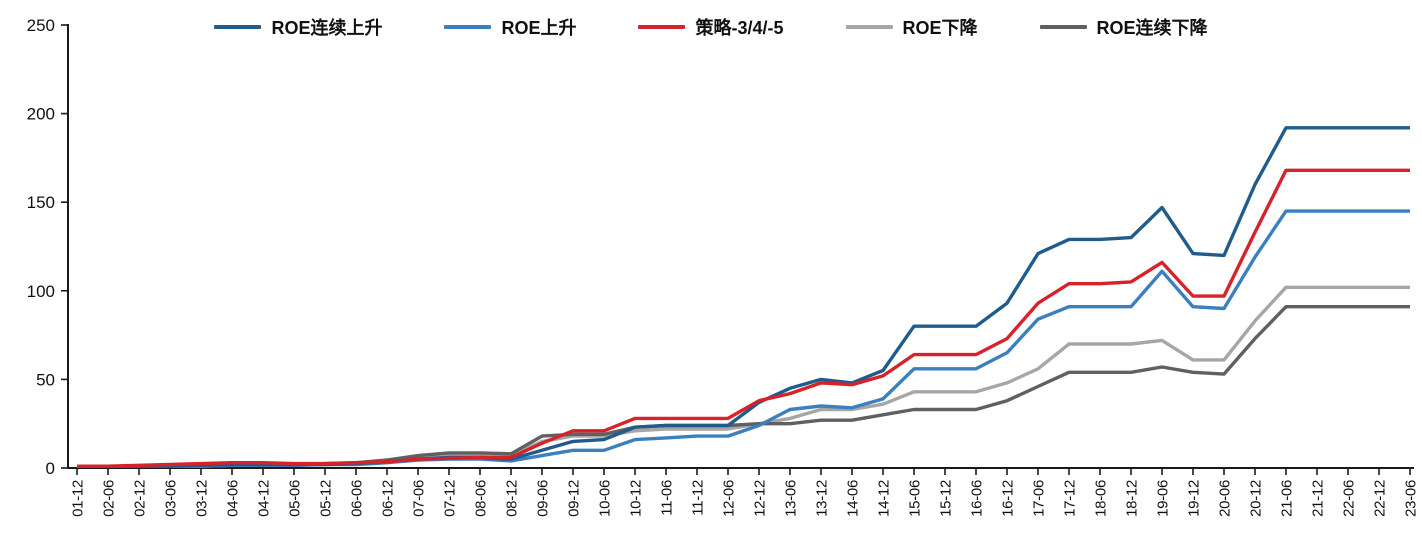 The width and height of the screenshot is (1422, 549). I want to click on x-tick-label: 23-06, so click(1411, 498).